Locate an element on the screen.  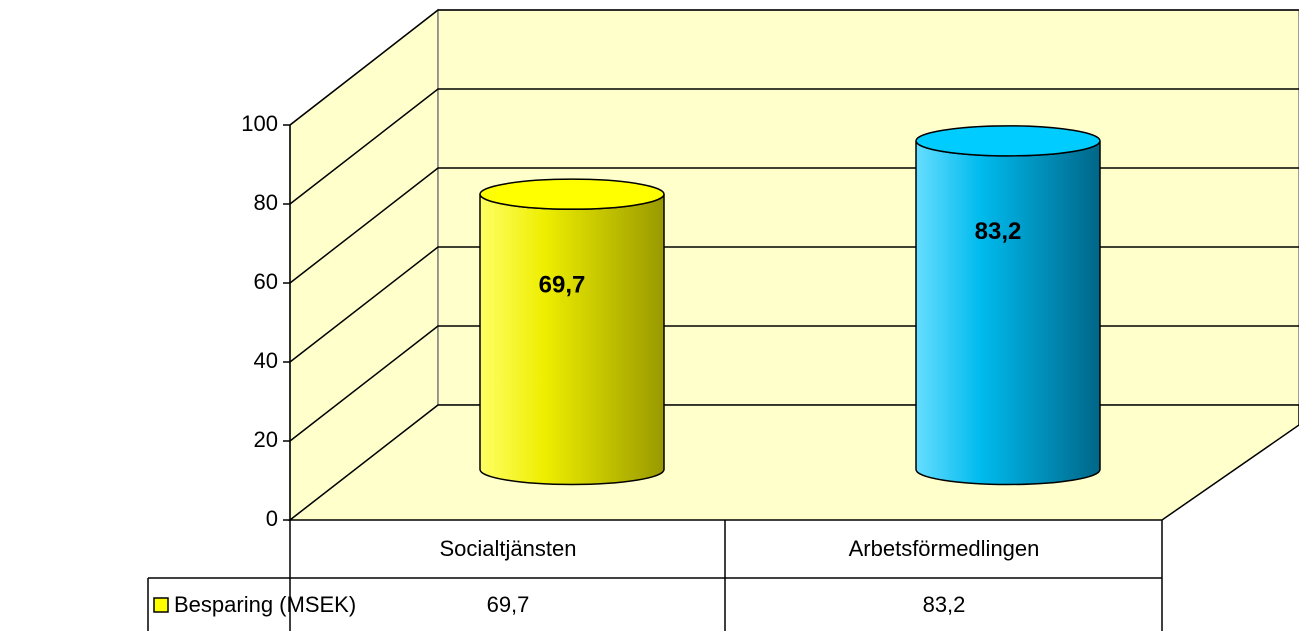
y-tick-label: 20 is located at coordinates (266, 439).